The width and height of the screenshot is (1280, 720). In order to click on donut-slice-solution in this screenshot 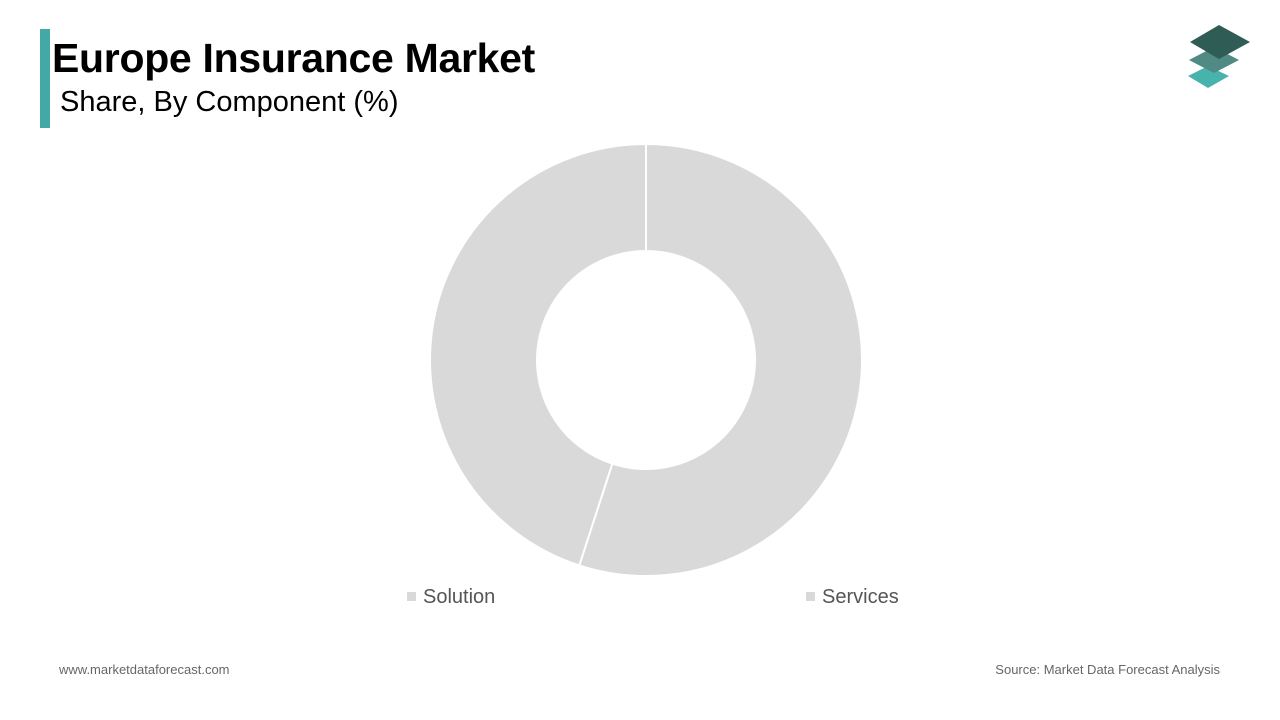, I will do `click(720, 359)`.